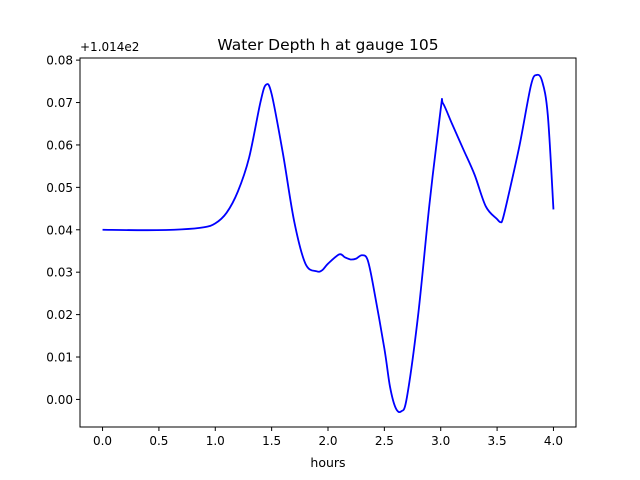 The image size is (640, 480). Describe the element at coordinates (327, 462) in the screenshot. I see `x-axis-label: hours` at that location.